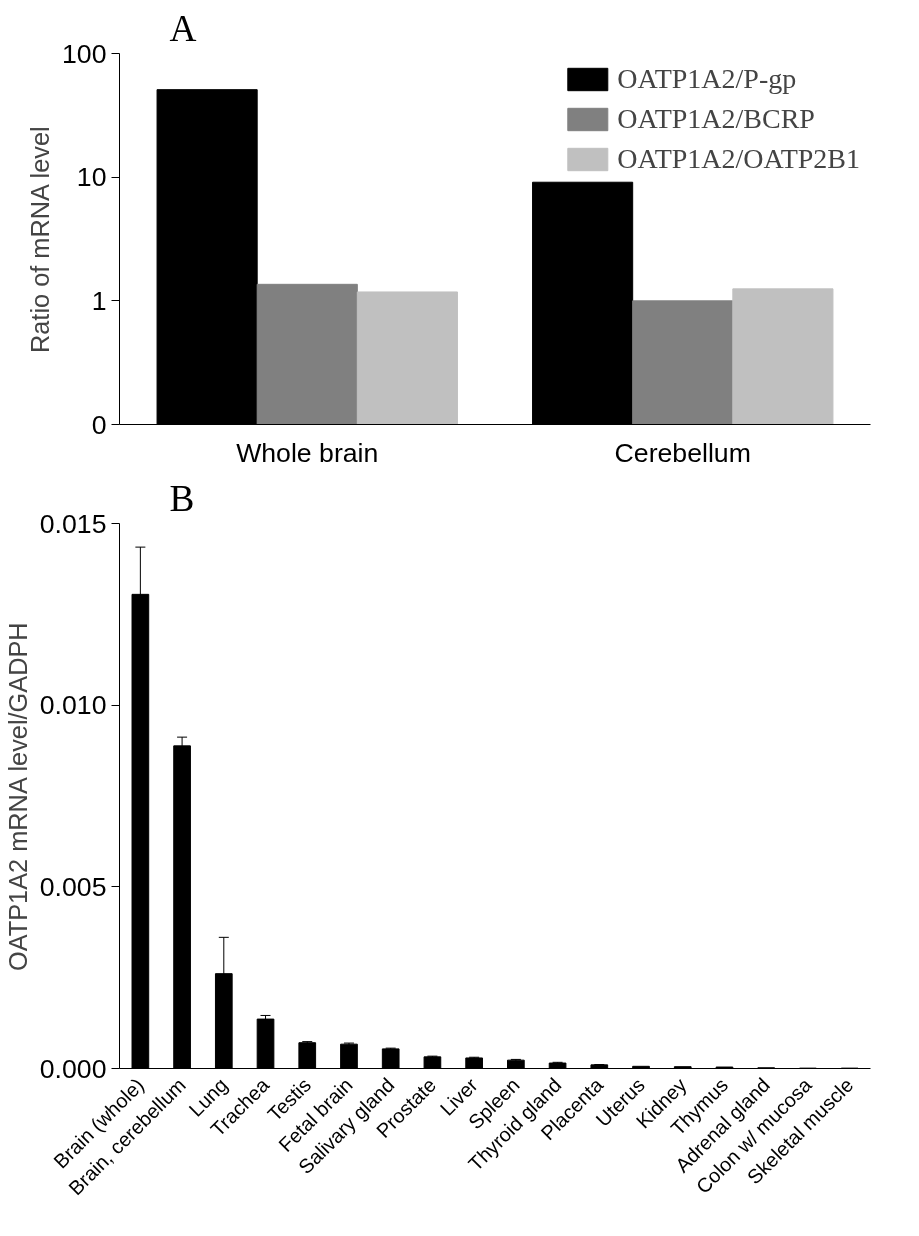  I want to click on x-tick-label: Cerebellum, so click(682, 452).